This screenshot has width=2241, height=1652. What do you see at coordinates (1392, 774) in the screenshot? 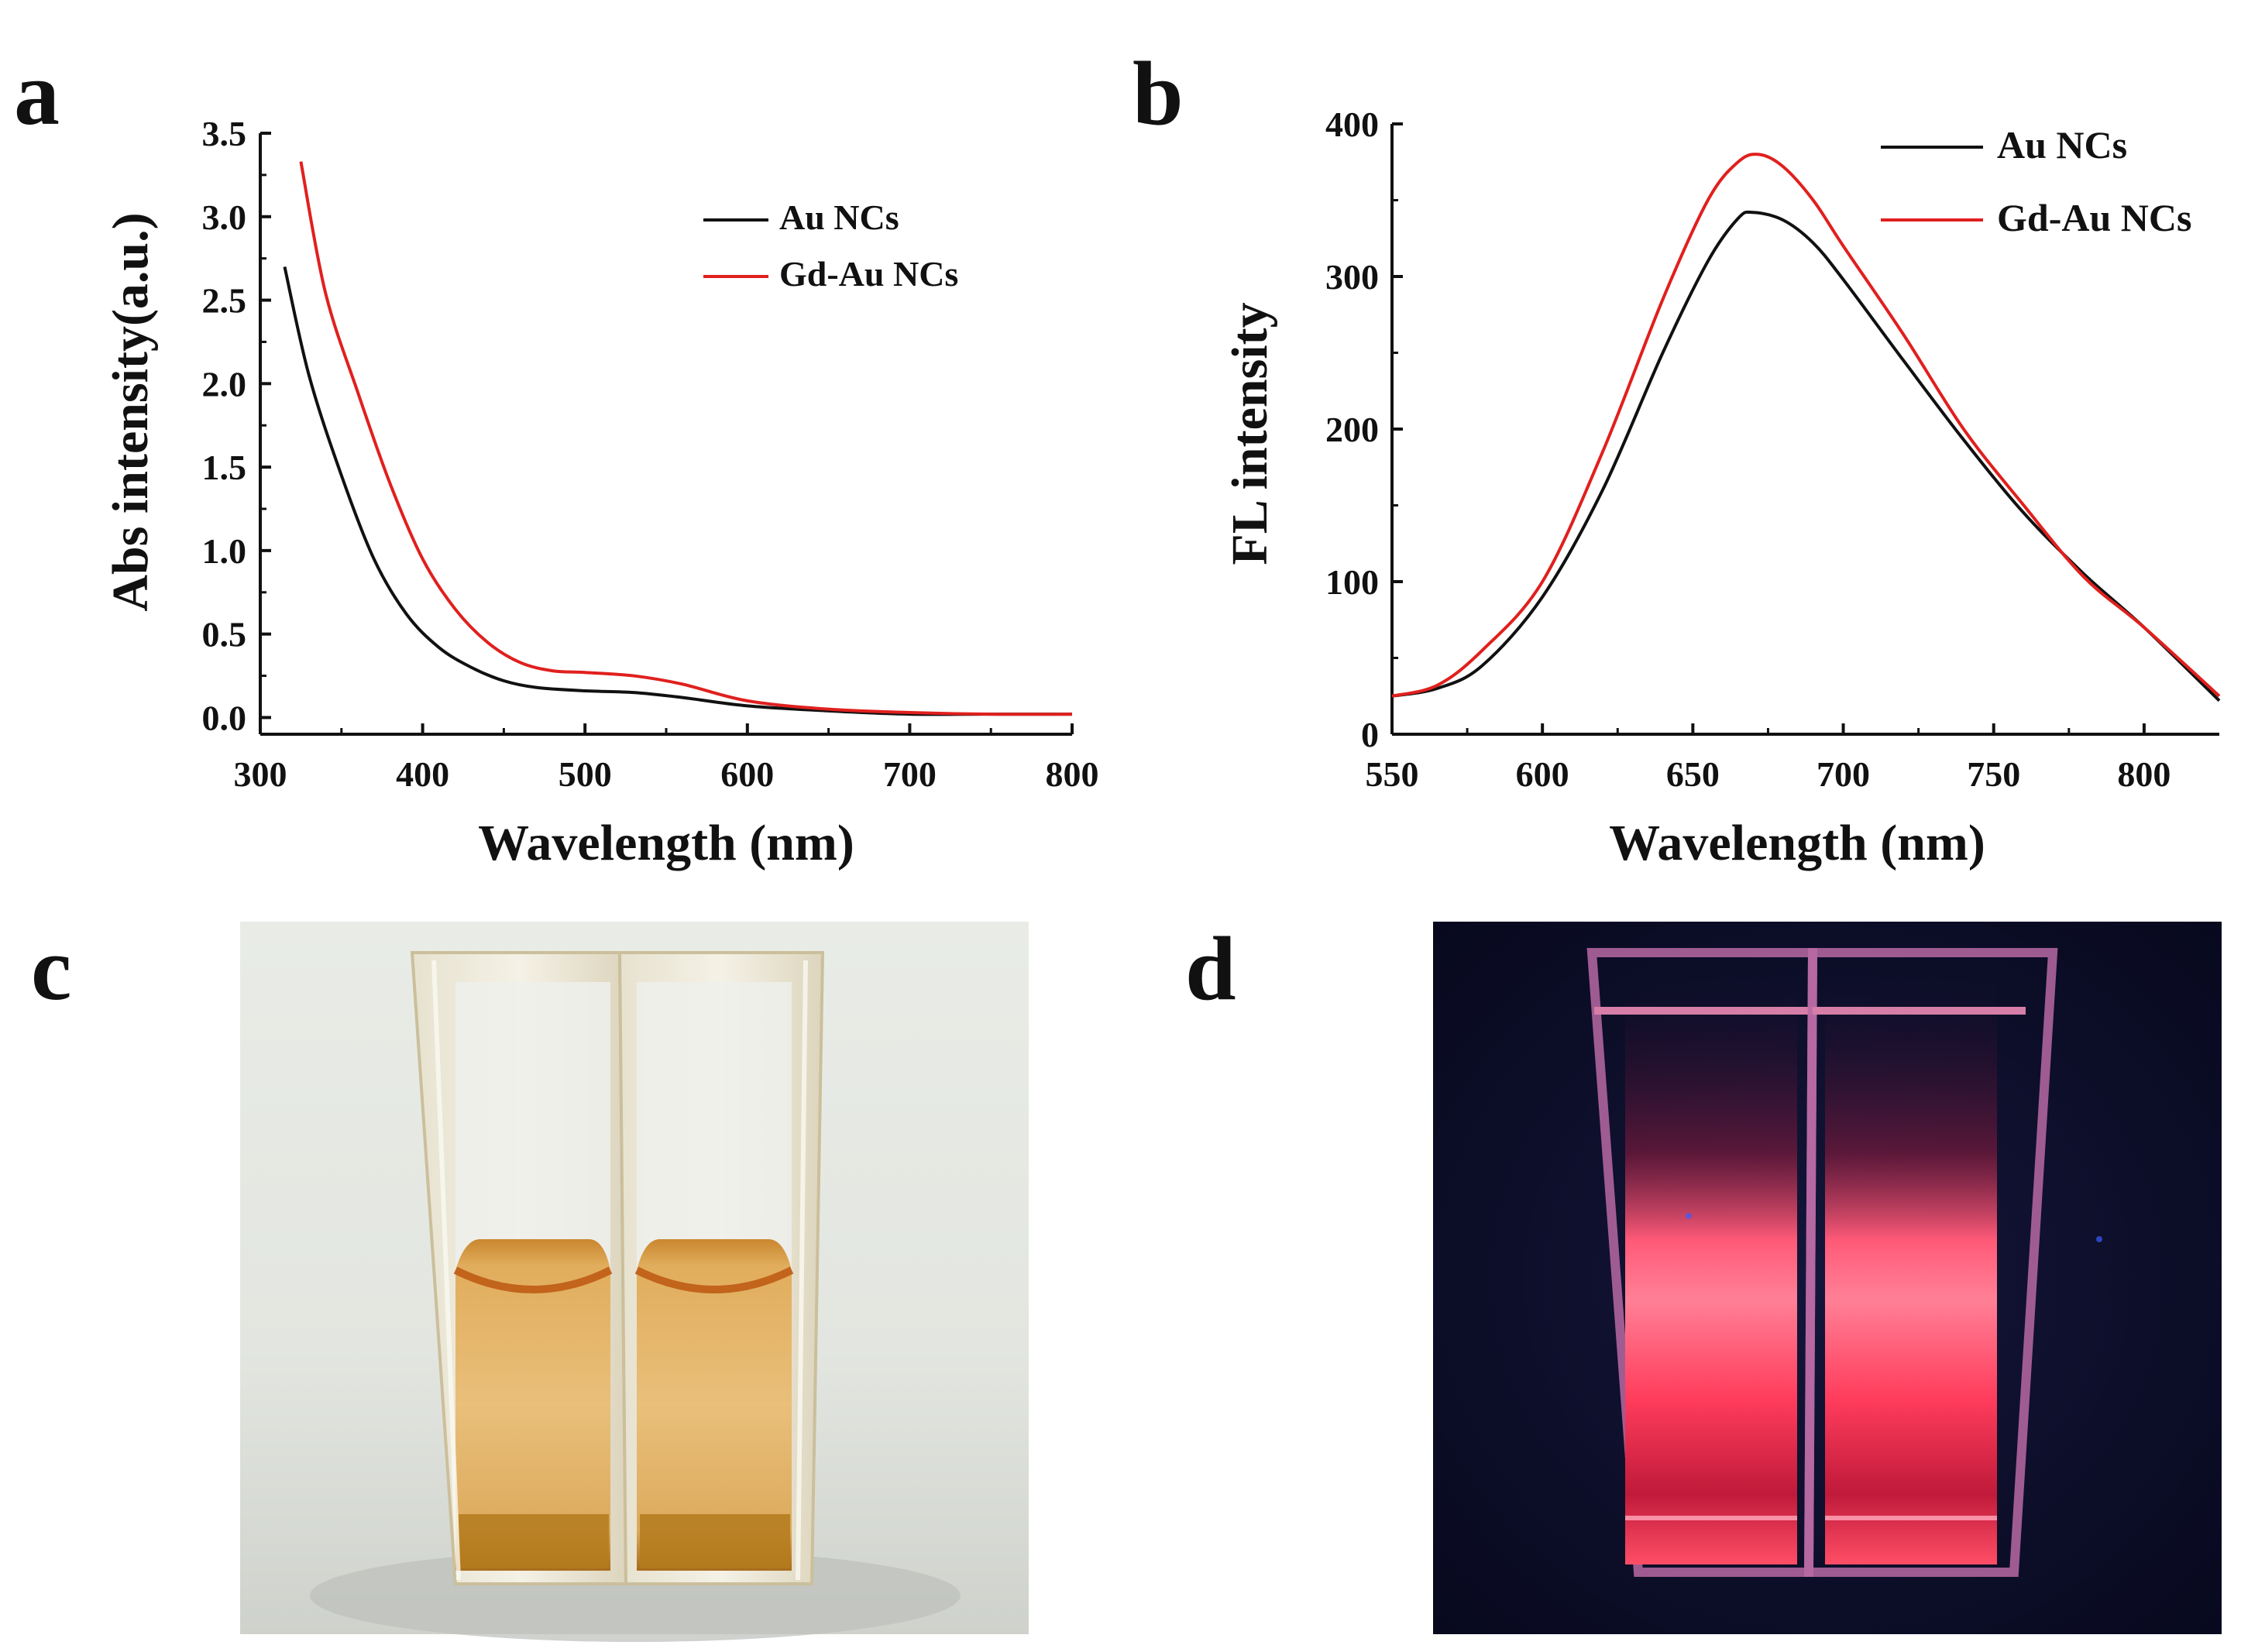
I see `x-tick-label: 550` at bounding box center [1392, 774].